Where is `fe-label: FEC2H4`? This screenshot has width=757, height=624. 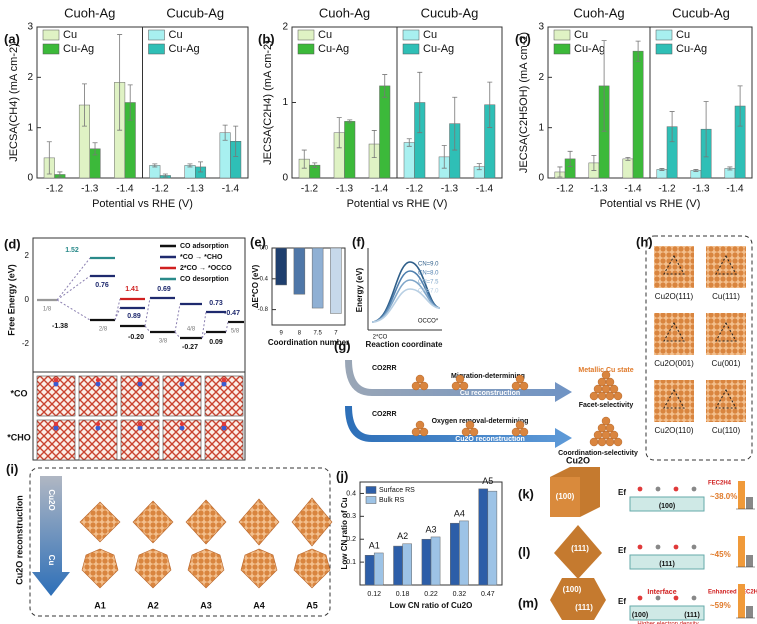 fe-label: FEC2H4 is located at coordinates (720, 484).